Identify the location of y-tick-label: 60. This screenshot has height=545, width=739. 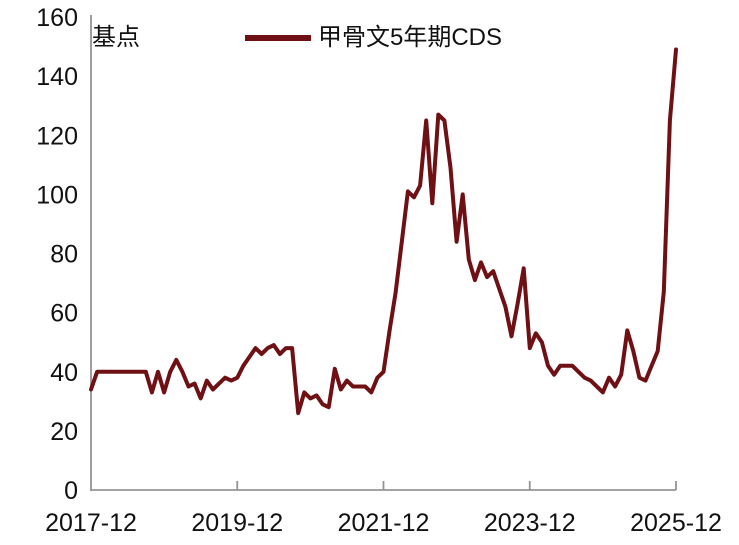
(64, 314).